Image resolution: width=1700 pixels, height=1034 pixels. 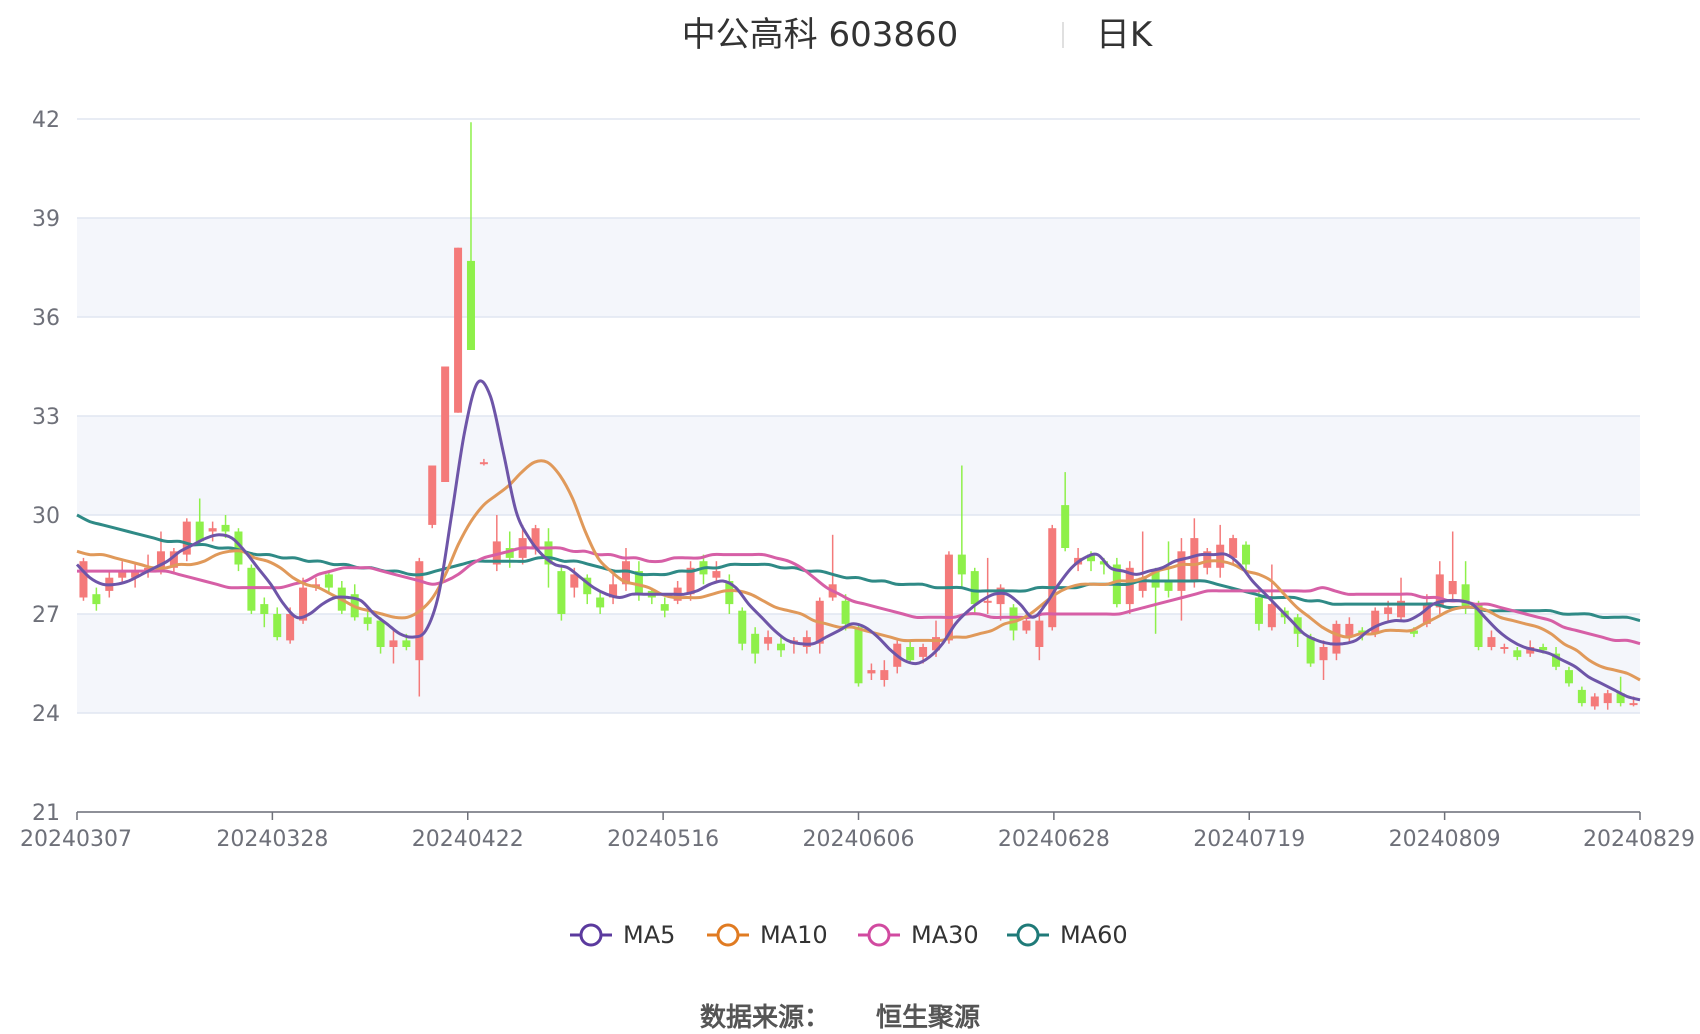 What do you see at coordinates (1125, 35) in the screenshot?
I see `chart-subtitle: 日K` at bounding box center [1125, 35].